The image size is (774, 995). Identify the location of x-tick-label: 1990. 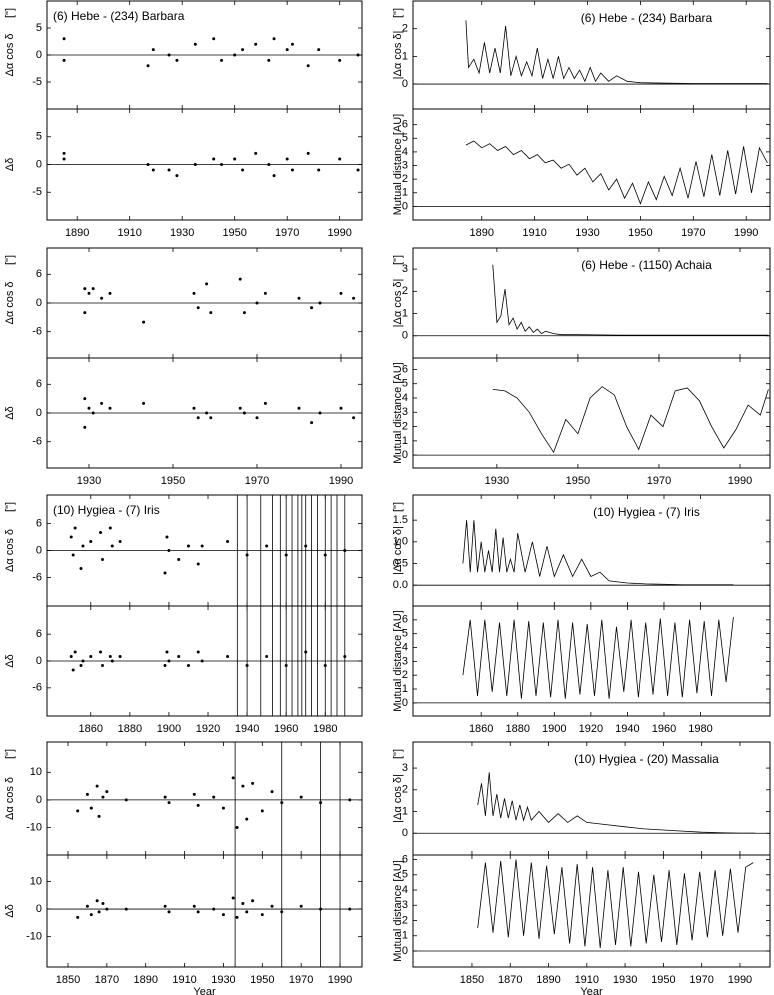
(339, 233).